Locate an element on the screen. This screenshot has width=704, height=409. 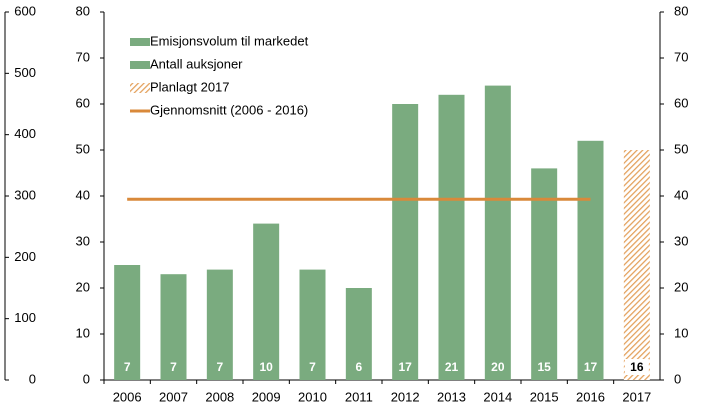
legend-label: Antall auksjoner is located at coordinates (196, 63).